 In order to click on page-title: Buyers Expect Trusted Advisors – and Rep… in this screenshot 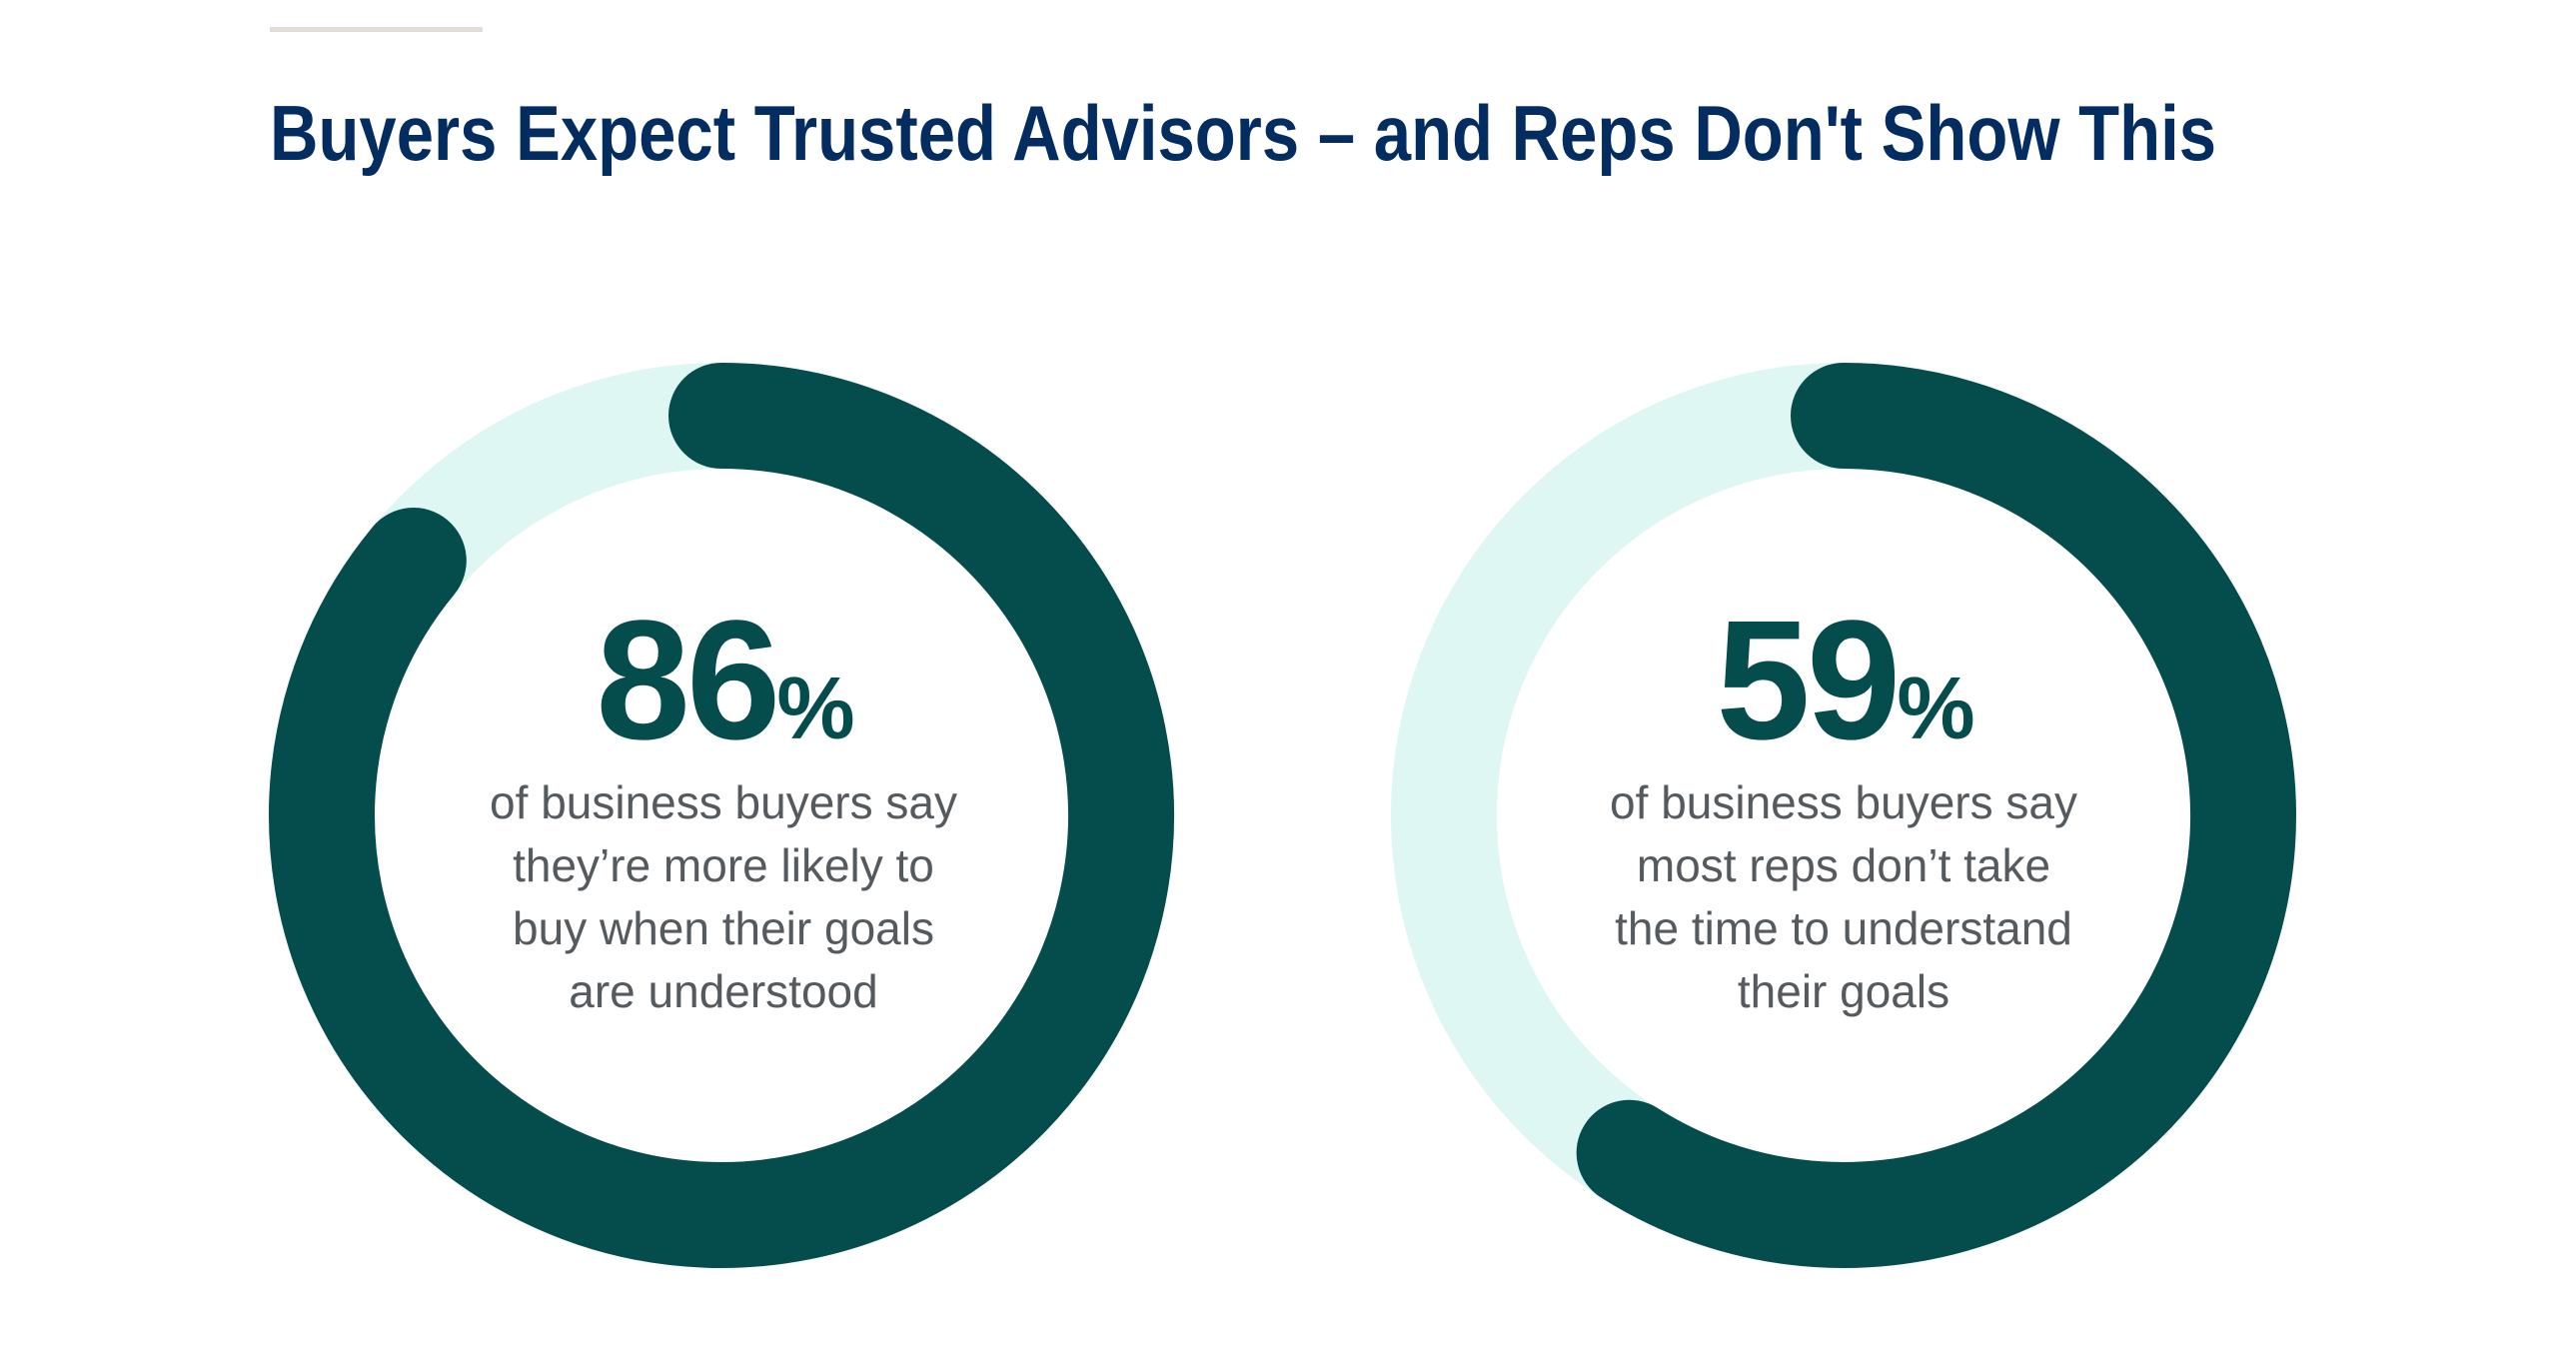, I will do `click(1243, 133)`.